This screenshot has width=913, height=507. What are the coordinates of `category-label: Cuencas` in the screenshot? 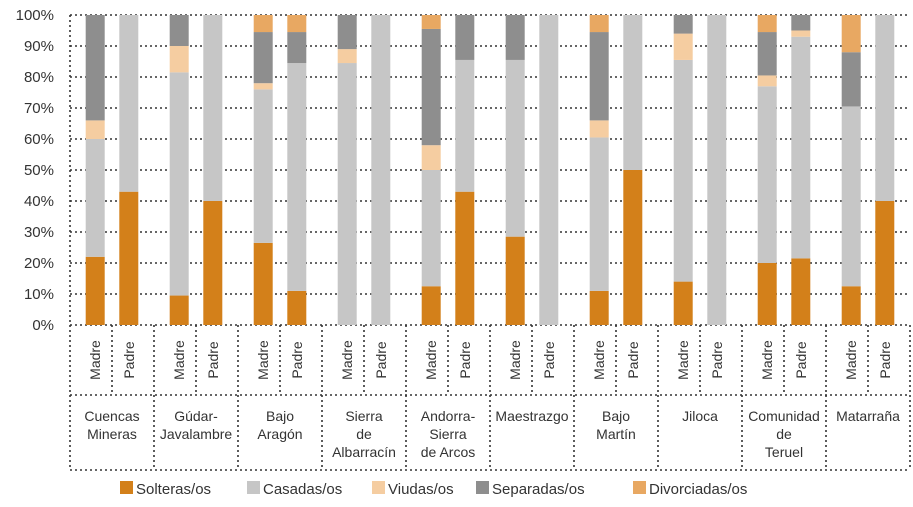 It's located at (111, 416).